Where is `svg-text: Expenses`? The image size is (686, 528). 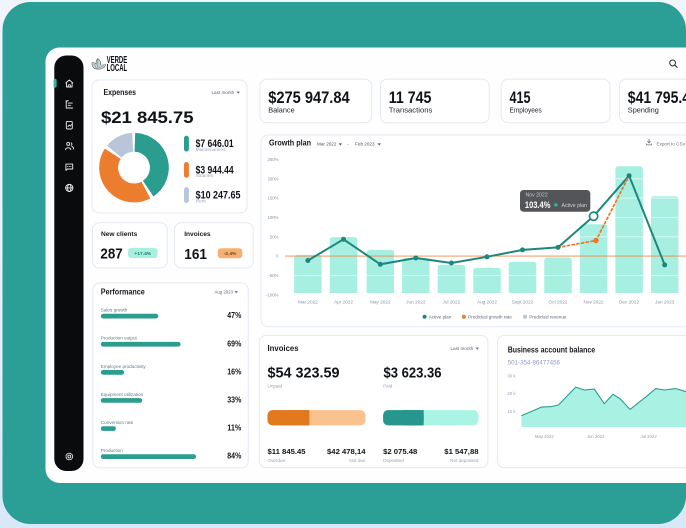
svg-text: Expenses is located at coordinates (120, 92).